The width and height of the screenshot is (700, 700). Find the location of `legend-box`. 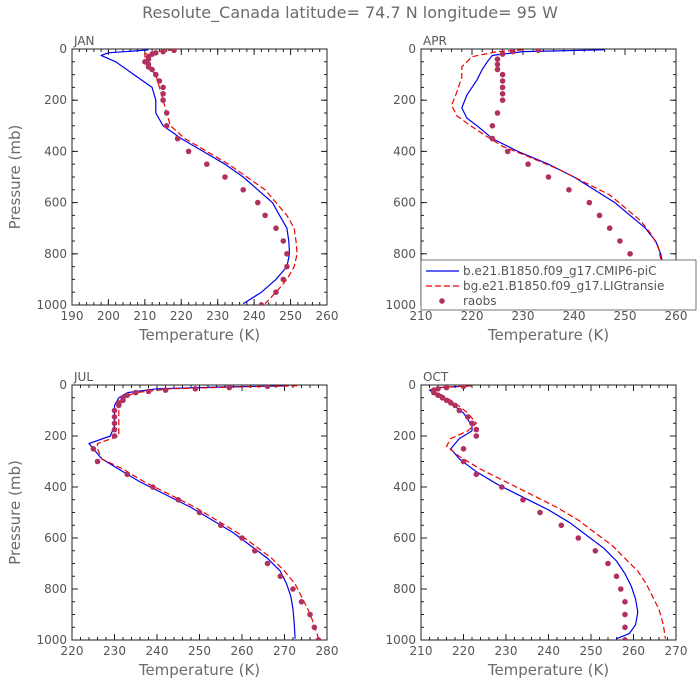

legend-box is located at coordinates (558, 285).